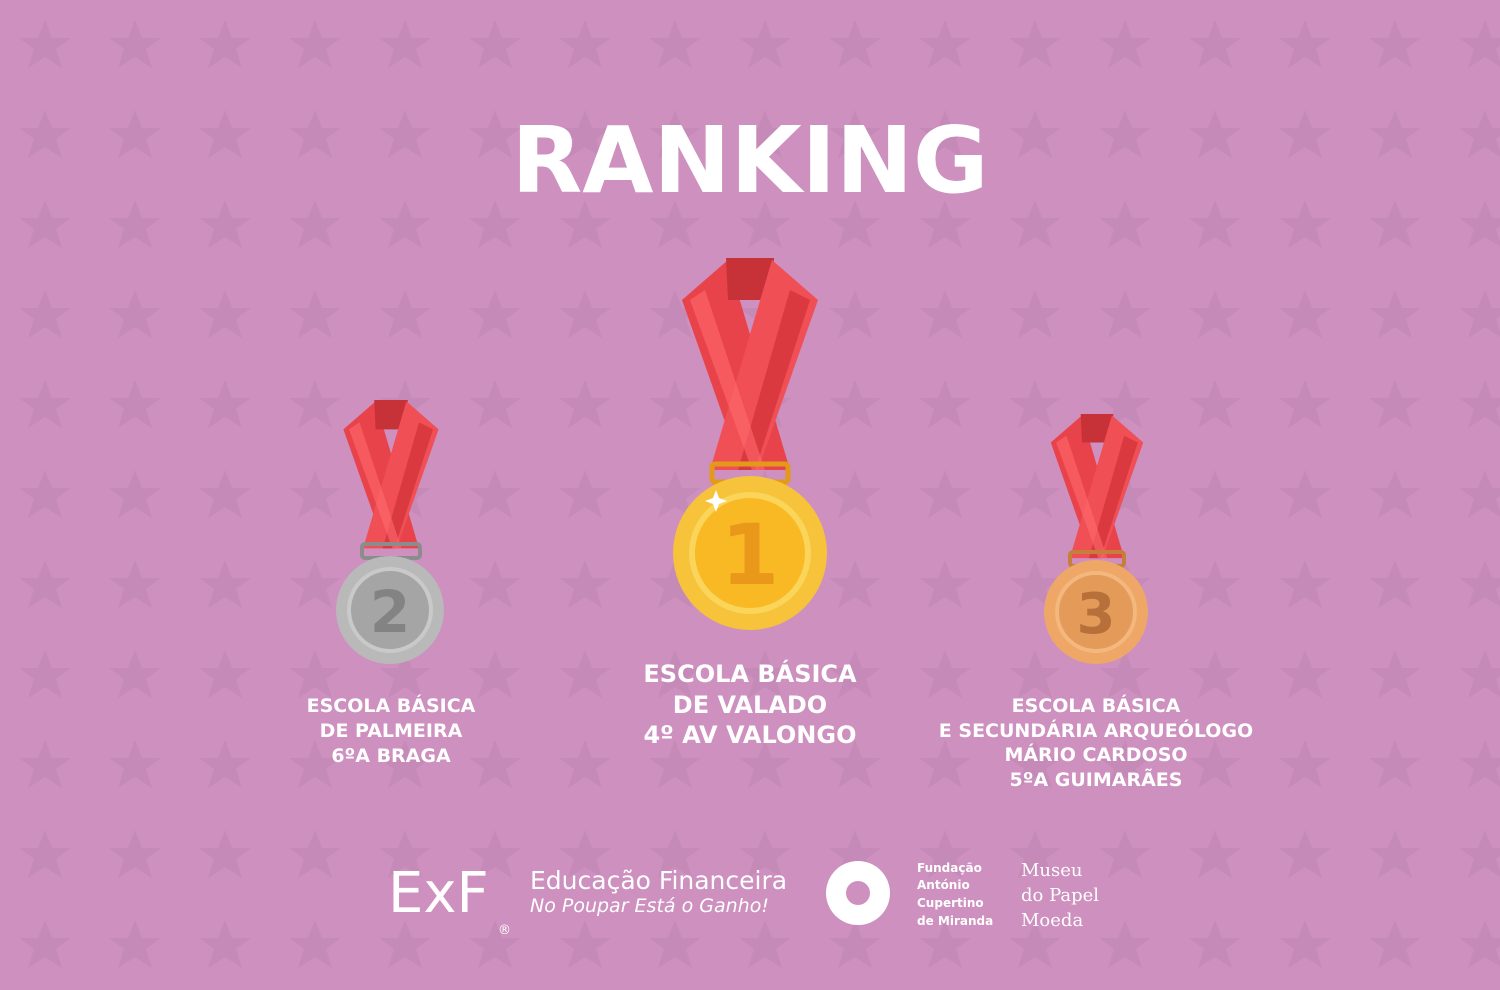 The image size is (1500, 990). I want to click on school-2: ESCOLA BÁSICA DE PALMEIRA 6ºA BRAGA, so click(391, 730).